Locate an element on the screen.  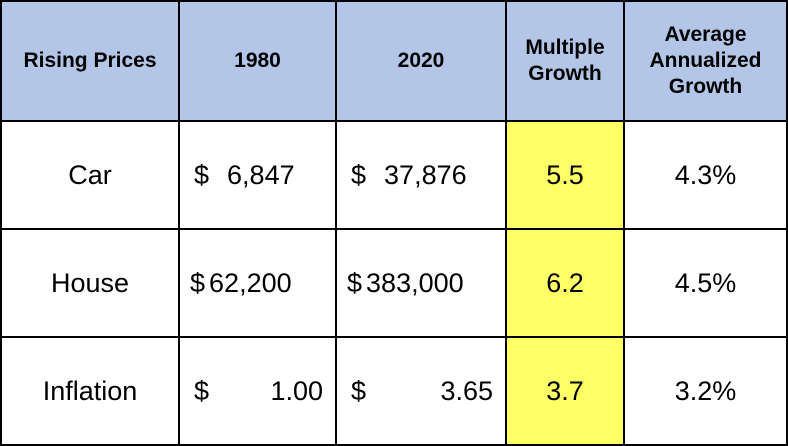
value-1980: $62,200 is located at coordinates (257, 283).